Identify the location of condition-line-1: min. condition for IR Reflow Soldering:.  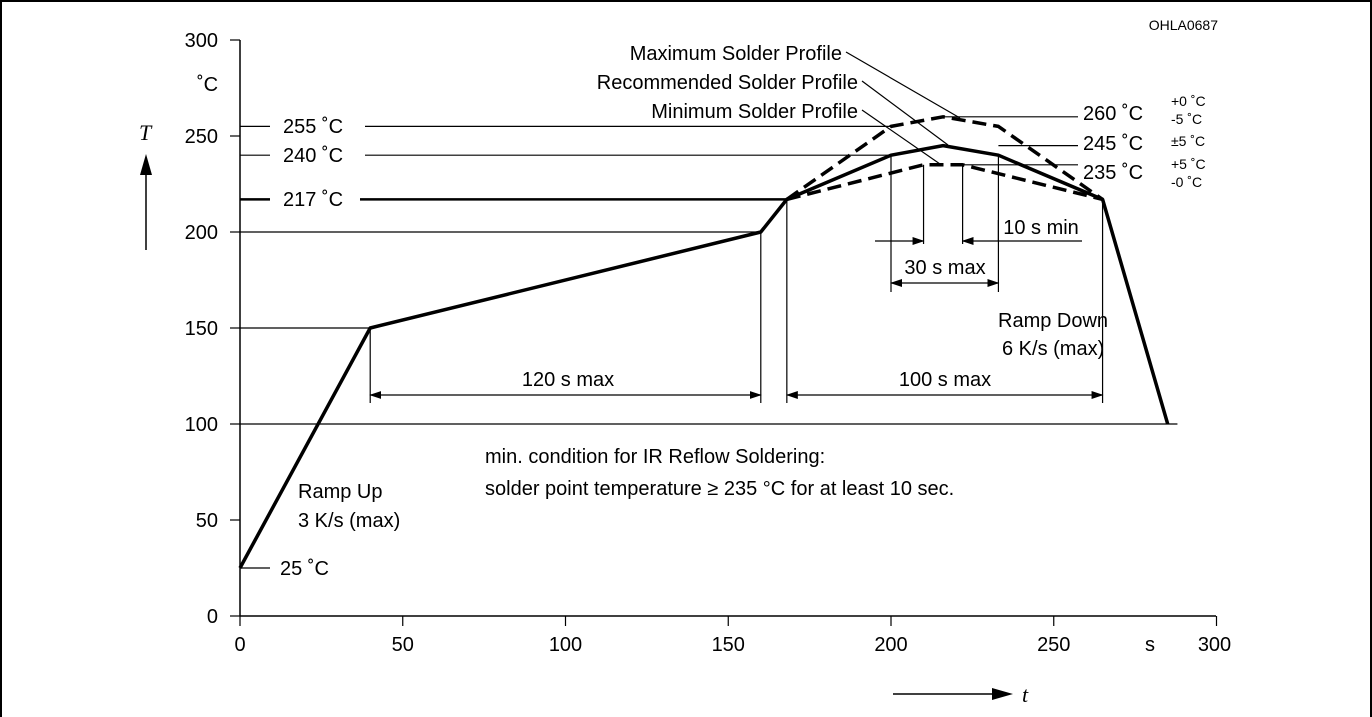
(655, 457).